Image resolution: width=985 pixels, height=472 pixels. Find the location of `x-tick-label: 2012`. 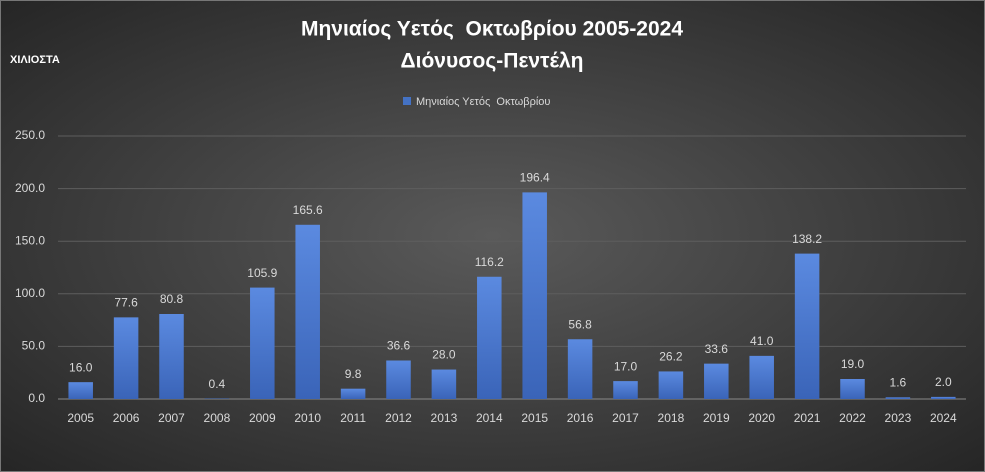

x-tick-label: 2012 is located at coordinates (398, 418).